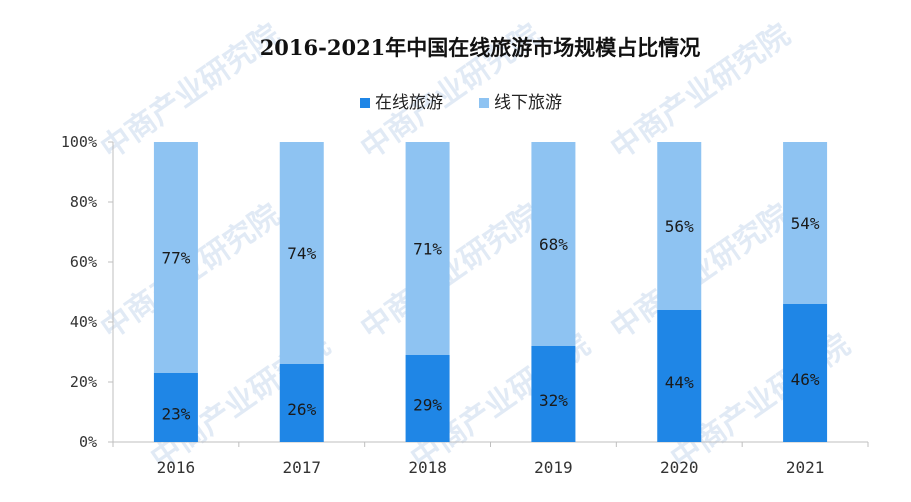  What do you see at coordinates (409, 103) in the screenshot?
I see `legend-label: 在线旅游` at bounding box center [409, 103].